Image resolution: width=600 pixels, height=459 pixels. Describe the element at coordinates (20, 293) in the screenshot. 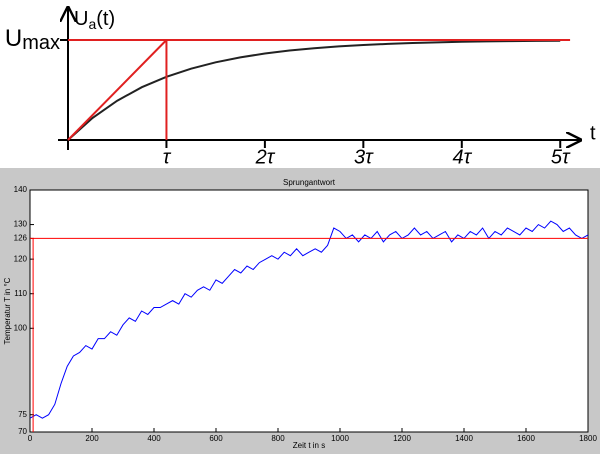

I see `y-tick-label: 110` at that location.